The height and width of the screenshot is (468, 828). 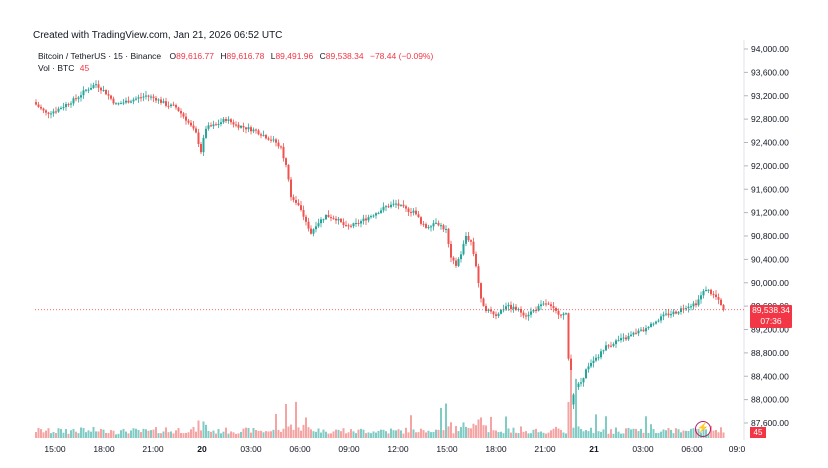 What do you see at coordinates (349, 449) in the screenshot?
I see `x-tick-label: 09:00` at bounding box center [349, 449].